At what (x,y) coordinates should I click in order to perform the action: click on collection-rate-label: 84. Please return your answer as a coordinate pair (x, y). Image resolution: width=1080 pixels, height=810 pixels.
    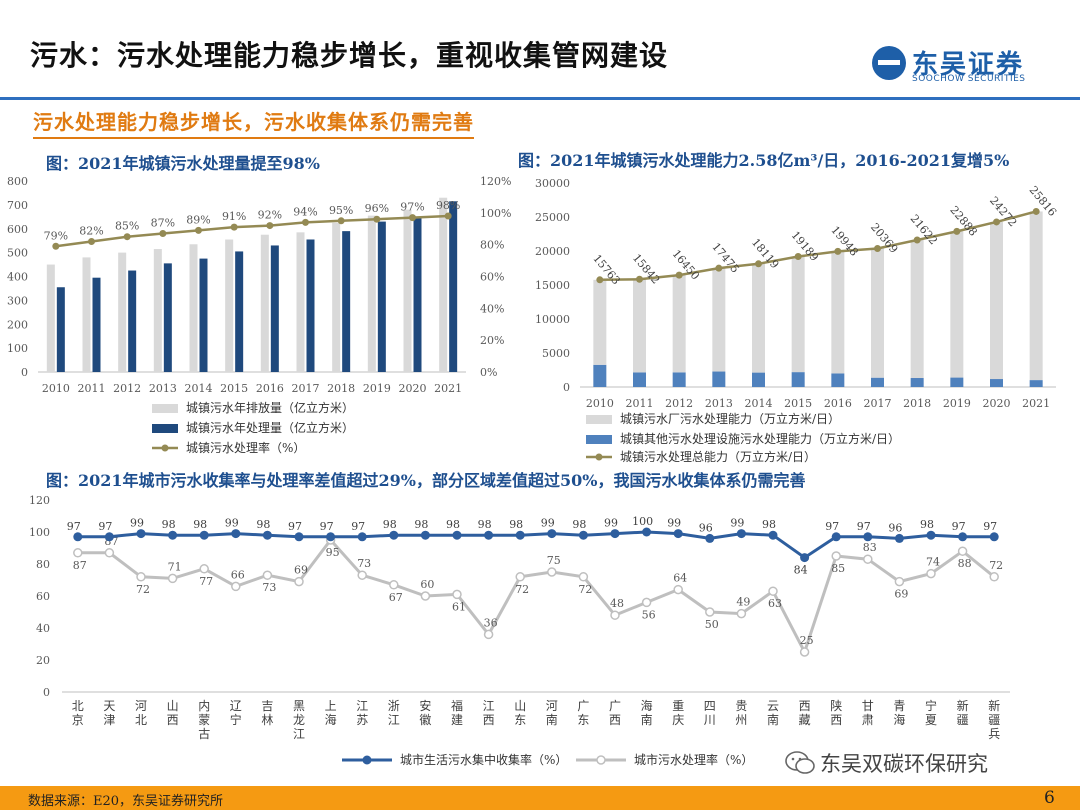
    Looking at the image, I should click on (801, 570).